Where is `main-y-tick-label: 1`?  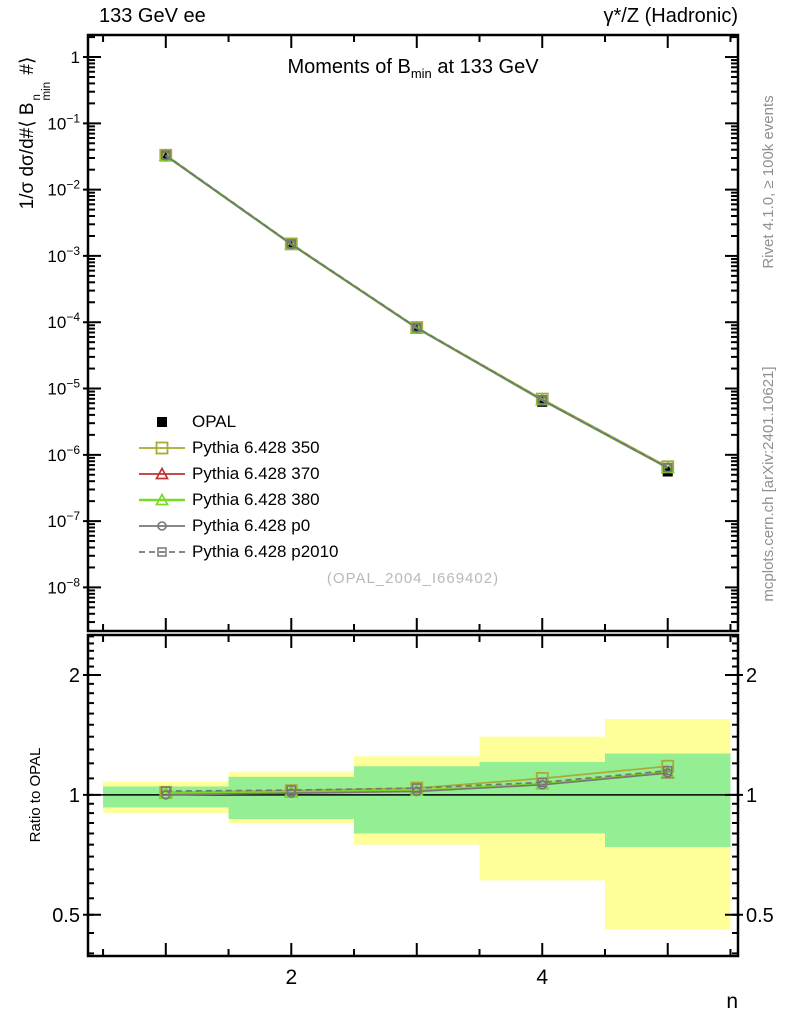
main-y-tick-label: 1 is located at coordinates (75, 57).